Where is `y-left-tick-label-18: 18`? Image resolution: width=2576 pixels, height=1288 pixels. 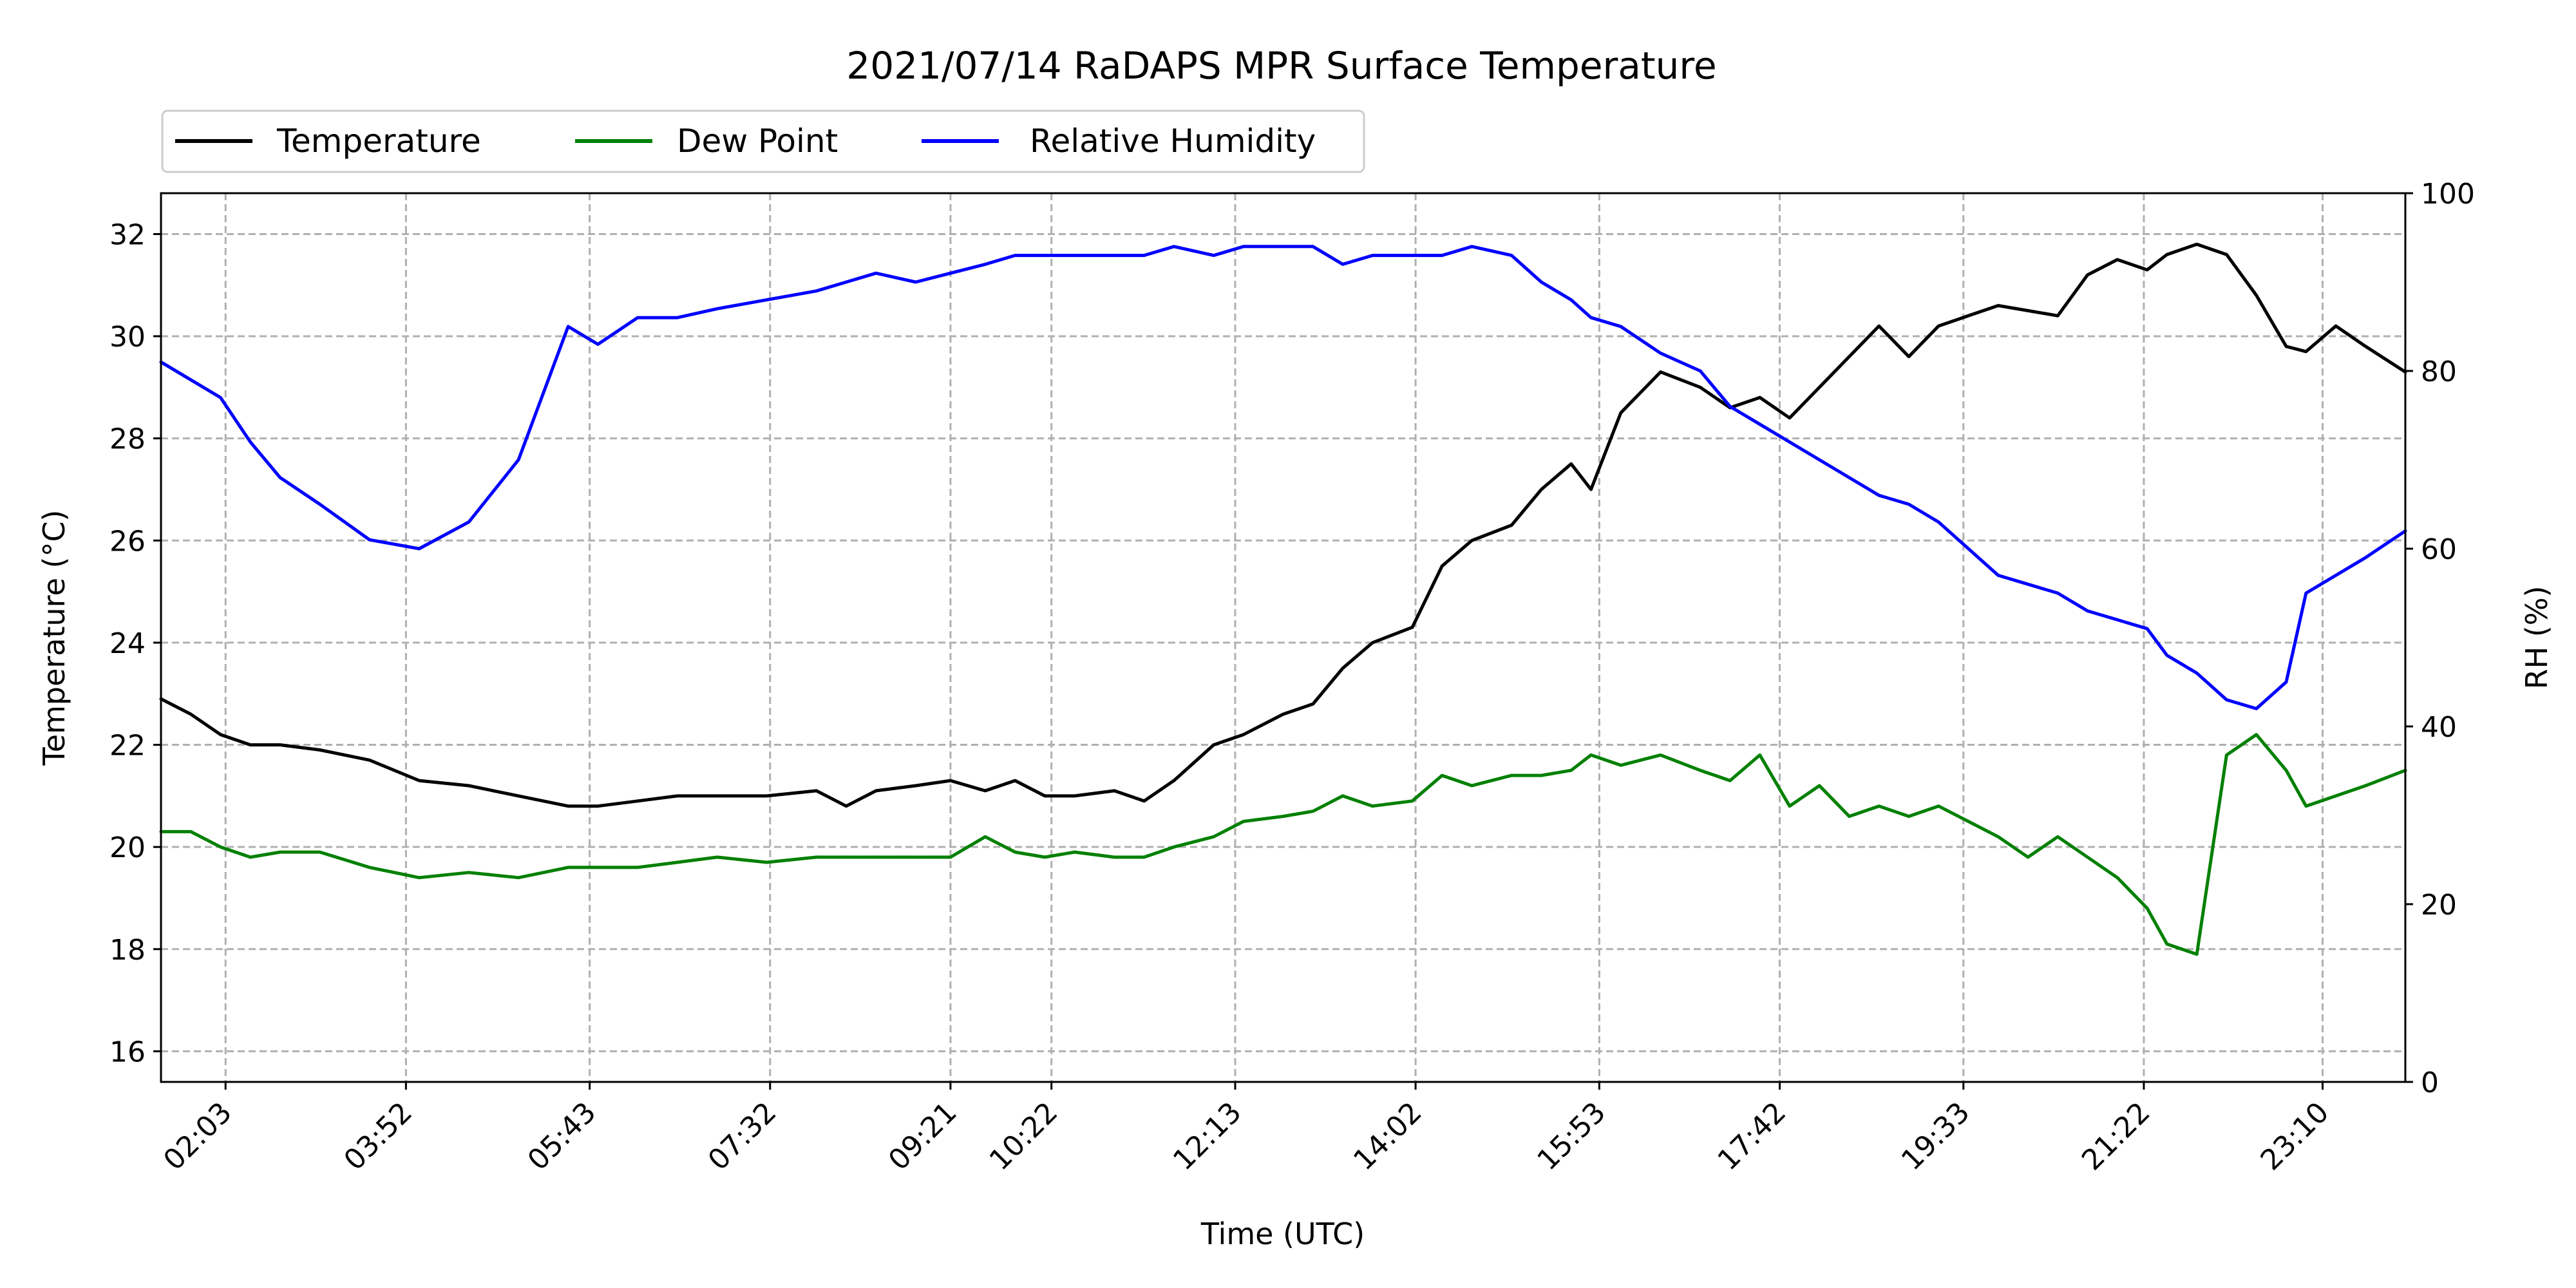 y-left-tick-label-18: 18 is located at coordinates (128, 950).